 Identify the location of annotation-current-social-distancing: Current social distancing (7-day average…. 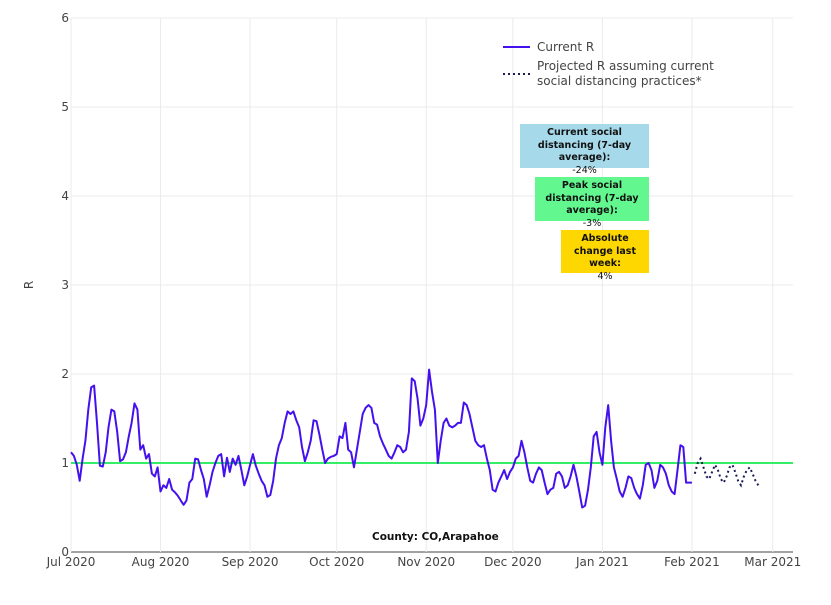
(584, 150).